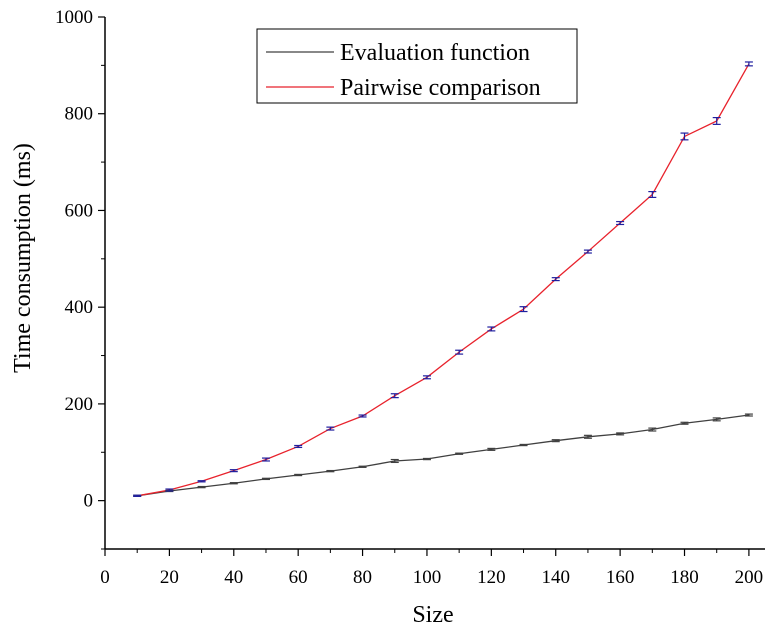 Image resolution: width=765 pixels, height=629 pixels. I want to click on x-tick-label: 20, so click(169, 577).